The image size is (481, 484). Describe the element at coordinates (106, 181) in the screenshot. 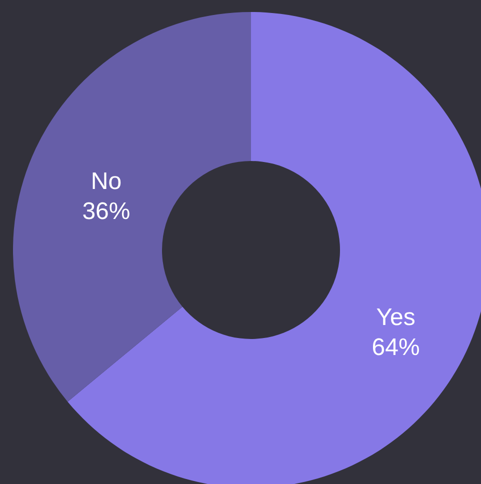

I see `slice-label: No` at that location.